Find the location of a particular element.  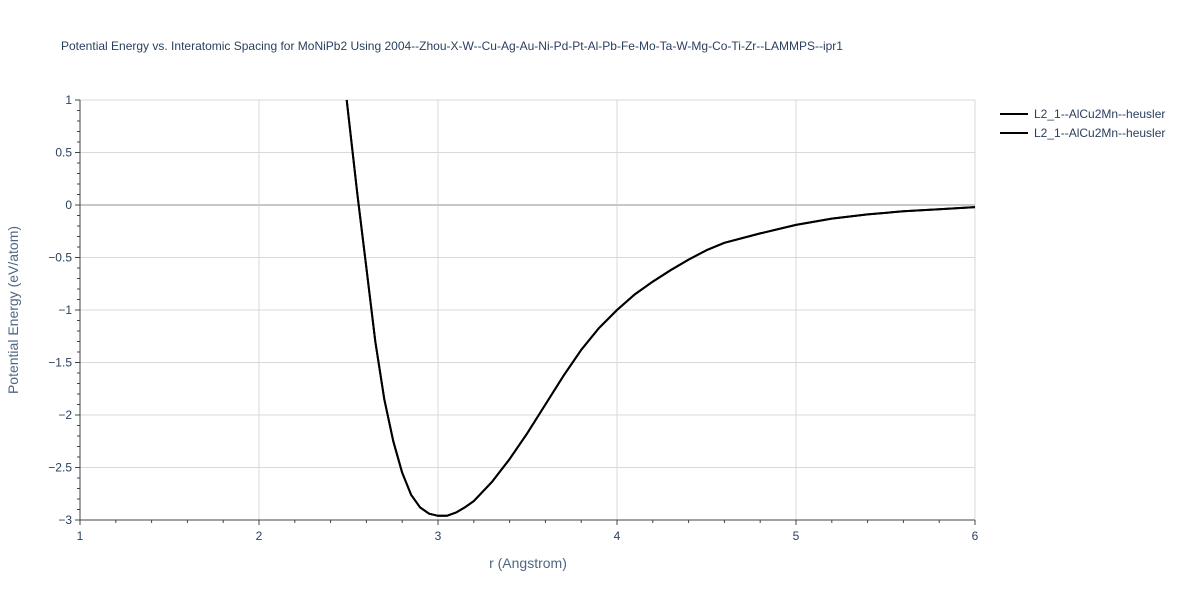

x-tick-label: 4 is located at coordinates (617, 536).